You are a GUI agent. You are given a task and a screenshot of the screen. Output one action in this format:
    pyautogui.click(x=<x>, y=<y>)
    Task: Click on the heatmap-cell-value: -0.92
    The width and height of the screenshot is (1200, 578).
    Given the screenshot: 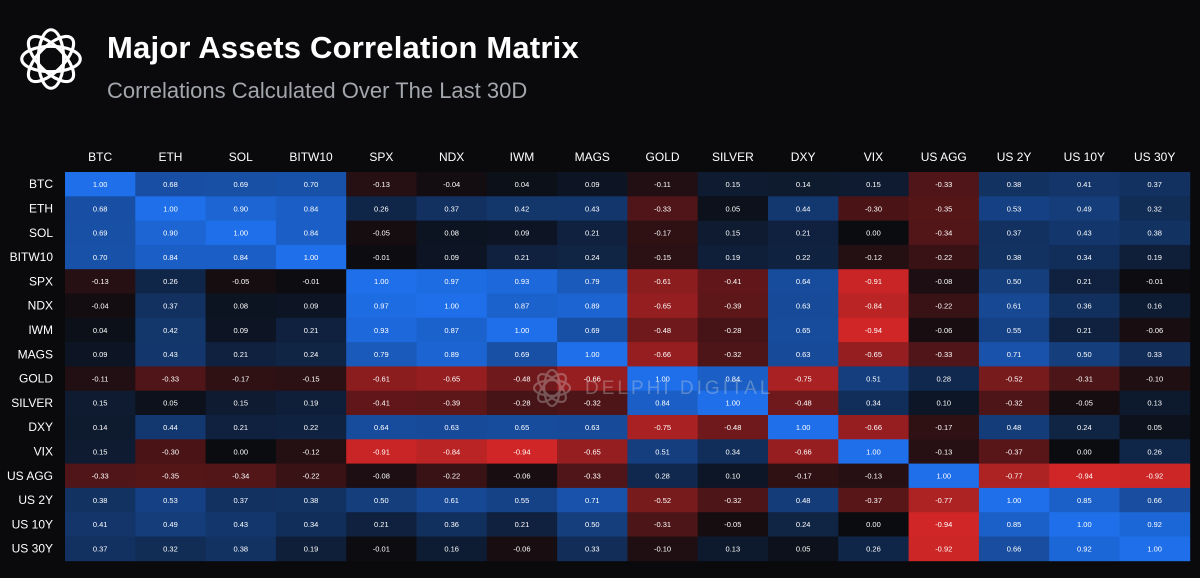 What is the action you would take?
    pyautogui.click(x=1154, y=476)
    